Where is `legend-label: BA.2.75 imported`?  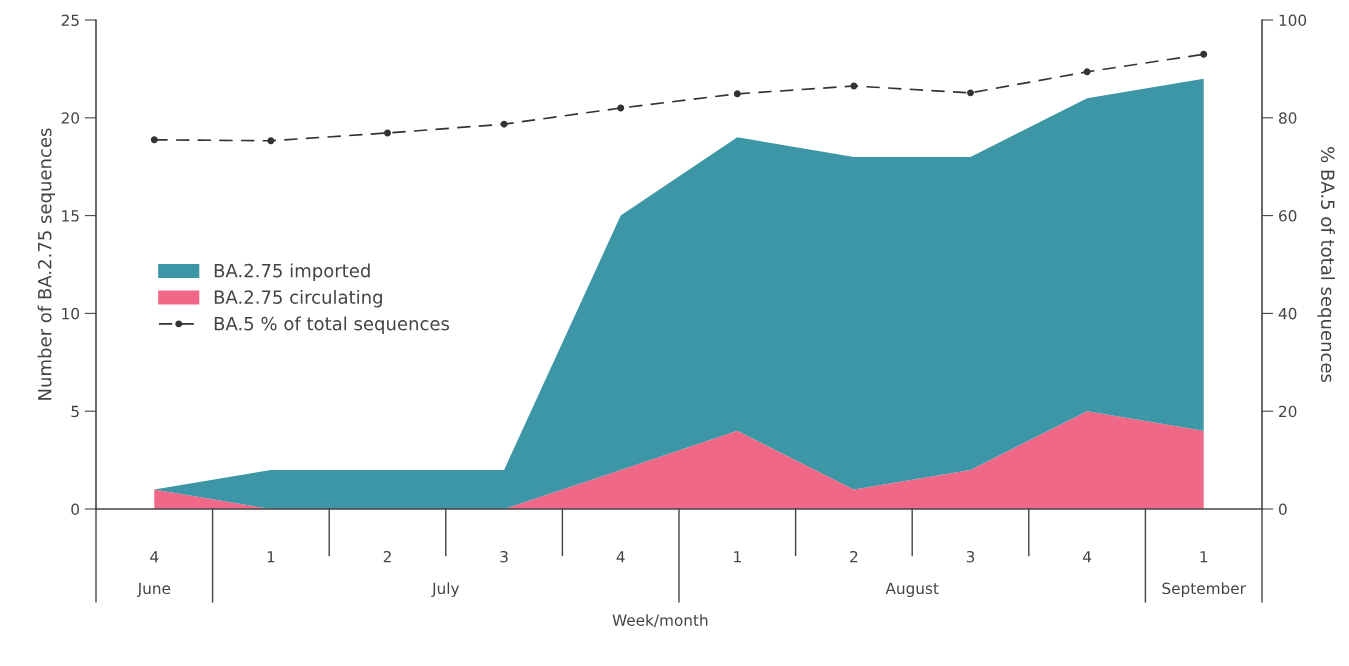
legend-label: BA.2.75 imported is located at coordinates (292, 272).